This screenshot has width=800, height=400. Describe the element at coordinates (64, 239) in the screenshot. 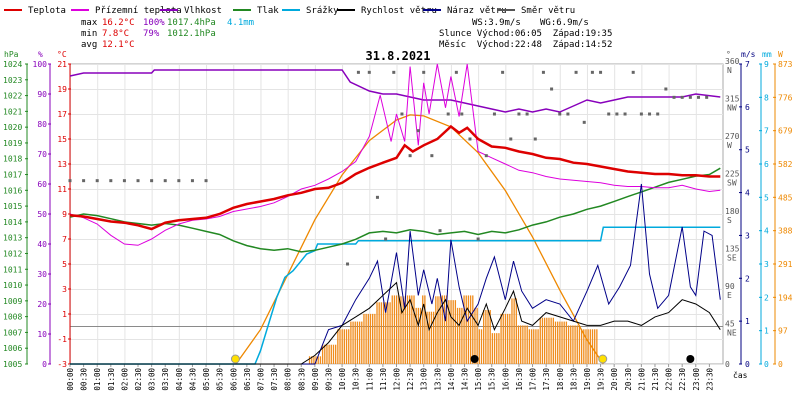

I see `temp-tick-label: 7` at that location.